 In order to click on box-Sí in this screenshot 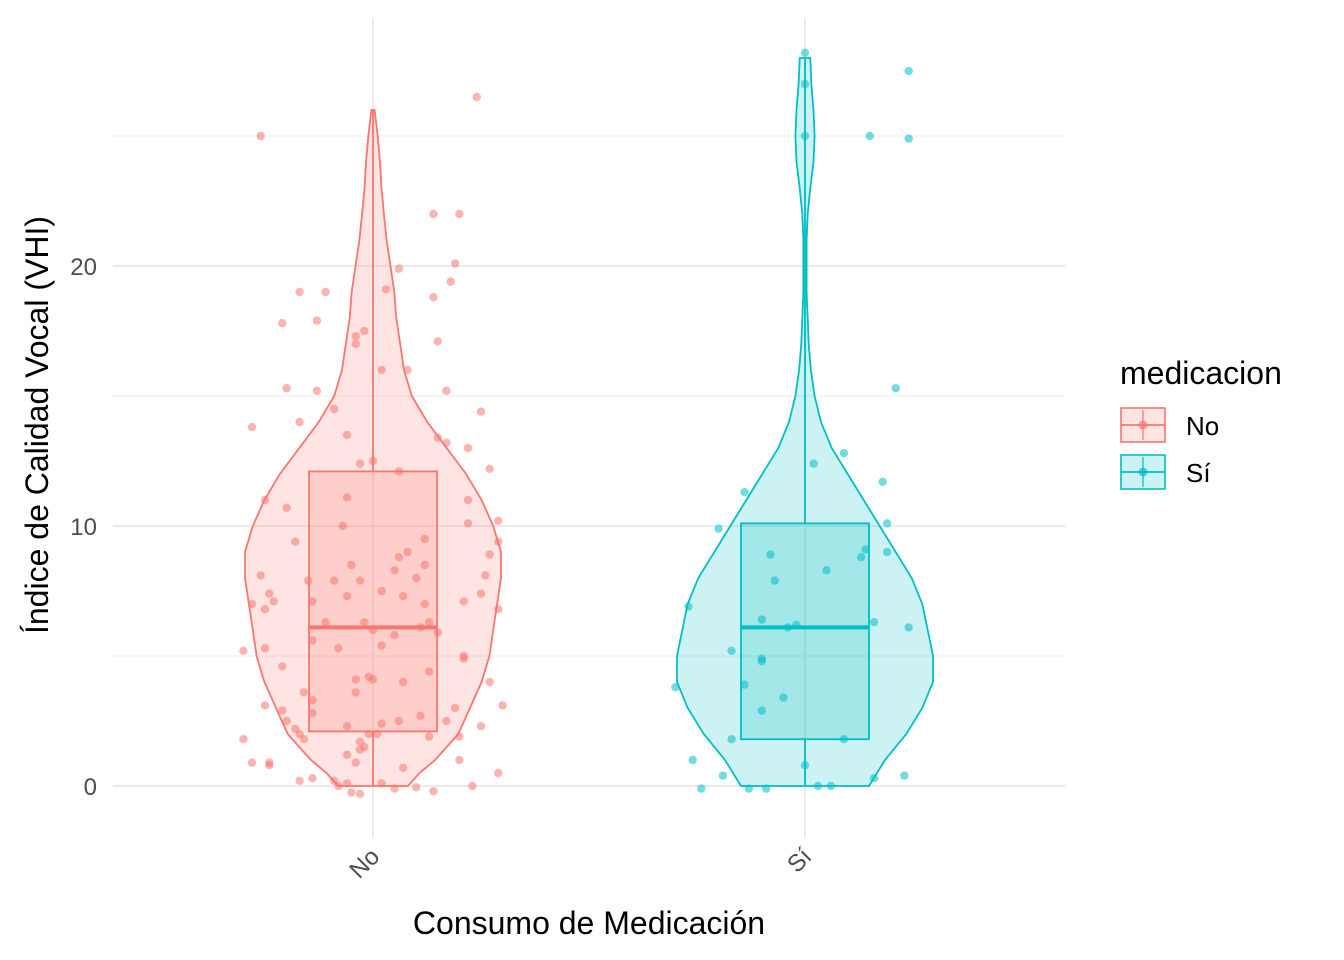, I will do `click(805, 631)`.